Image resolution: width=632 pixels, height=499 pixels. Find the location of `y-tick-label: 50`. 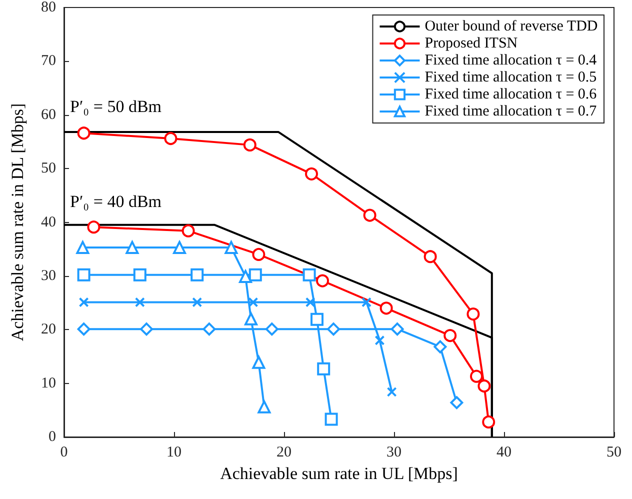

y-tick-label: 50 is located at coordinates (48, 168).